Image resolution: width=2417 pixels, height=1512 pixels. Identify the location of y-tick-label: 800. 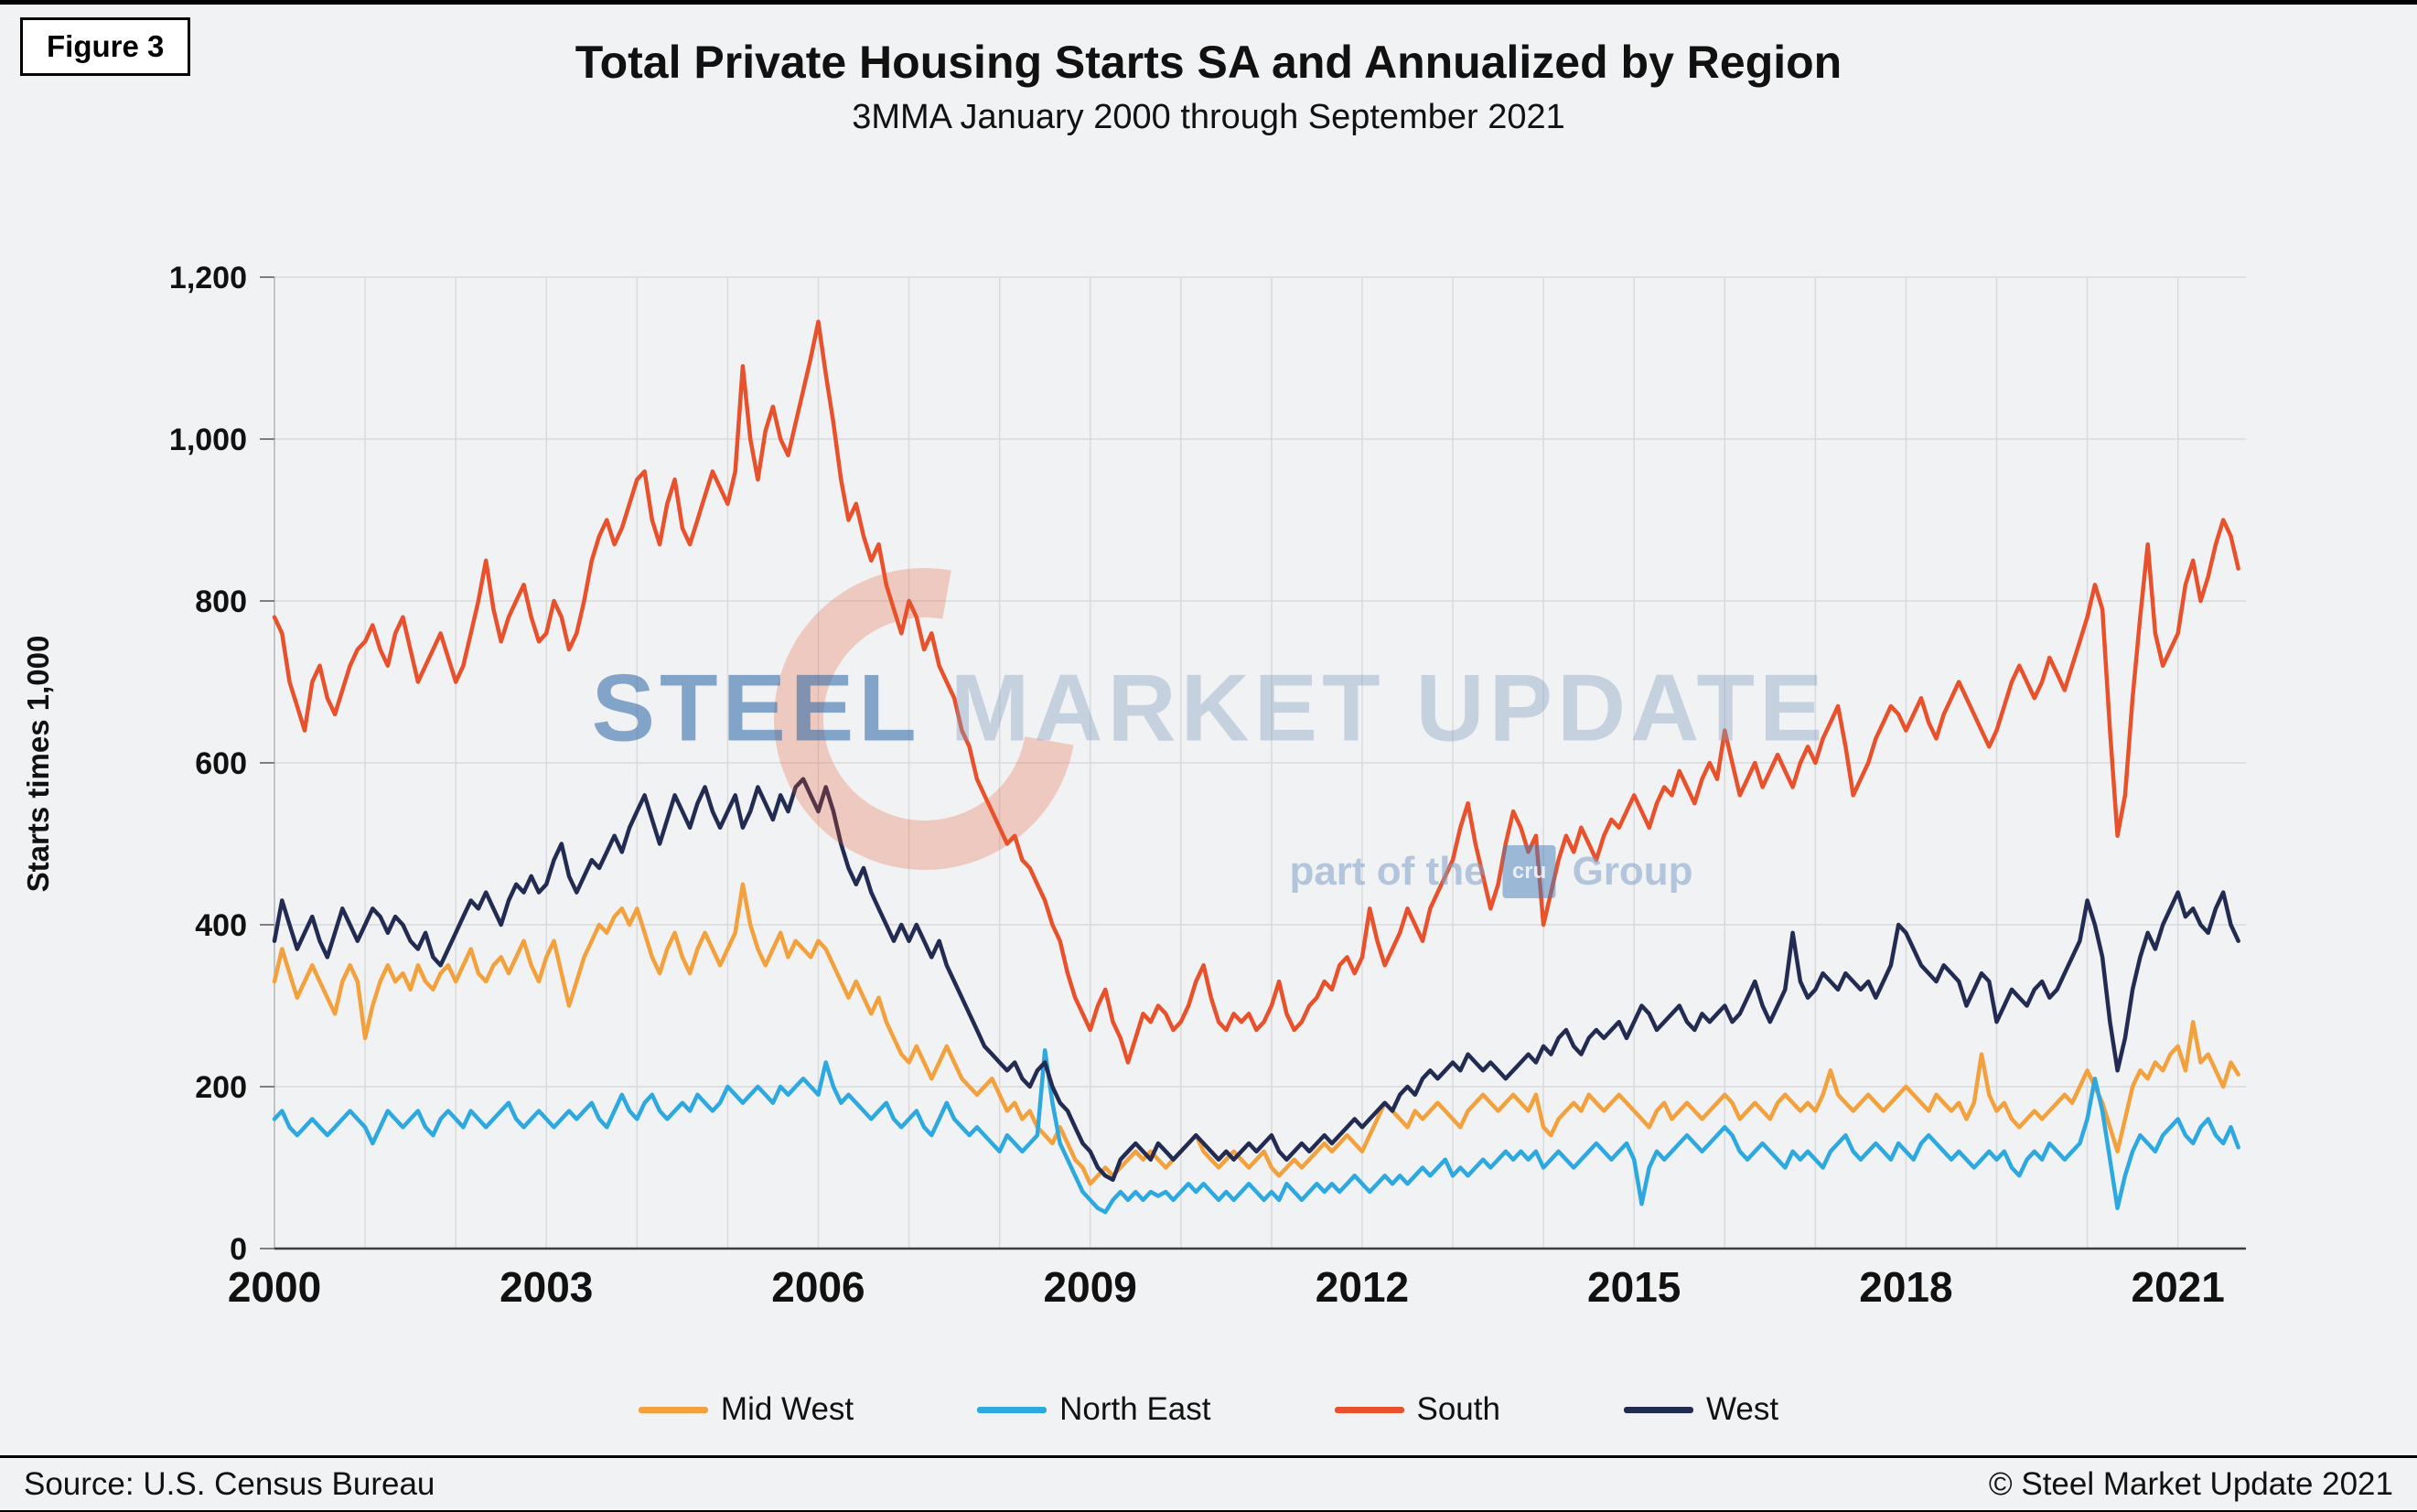
(221, 601).